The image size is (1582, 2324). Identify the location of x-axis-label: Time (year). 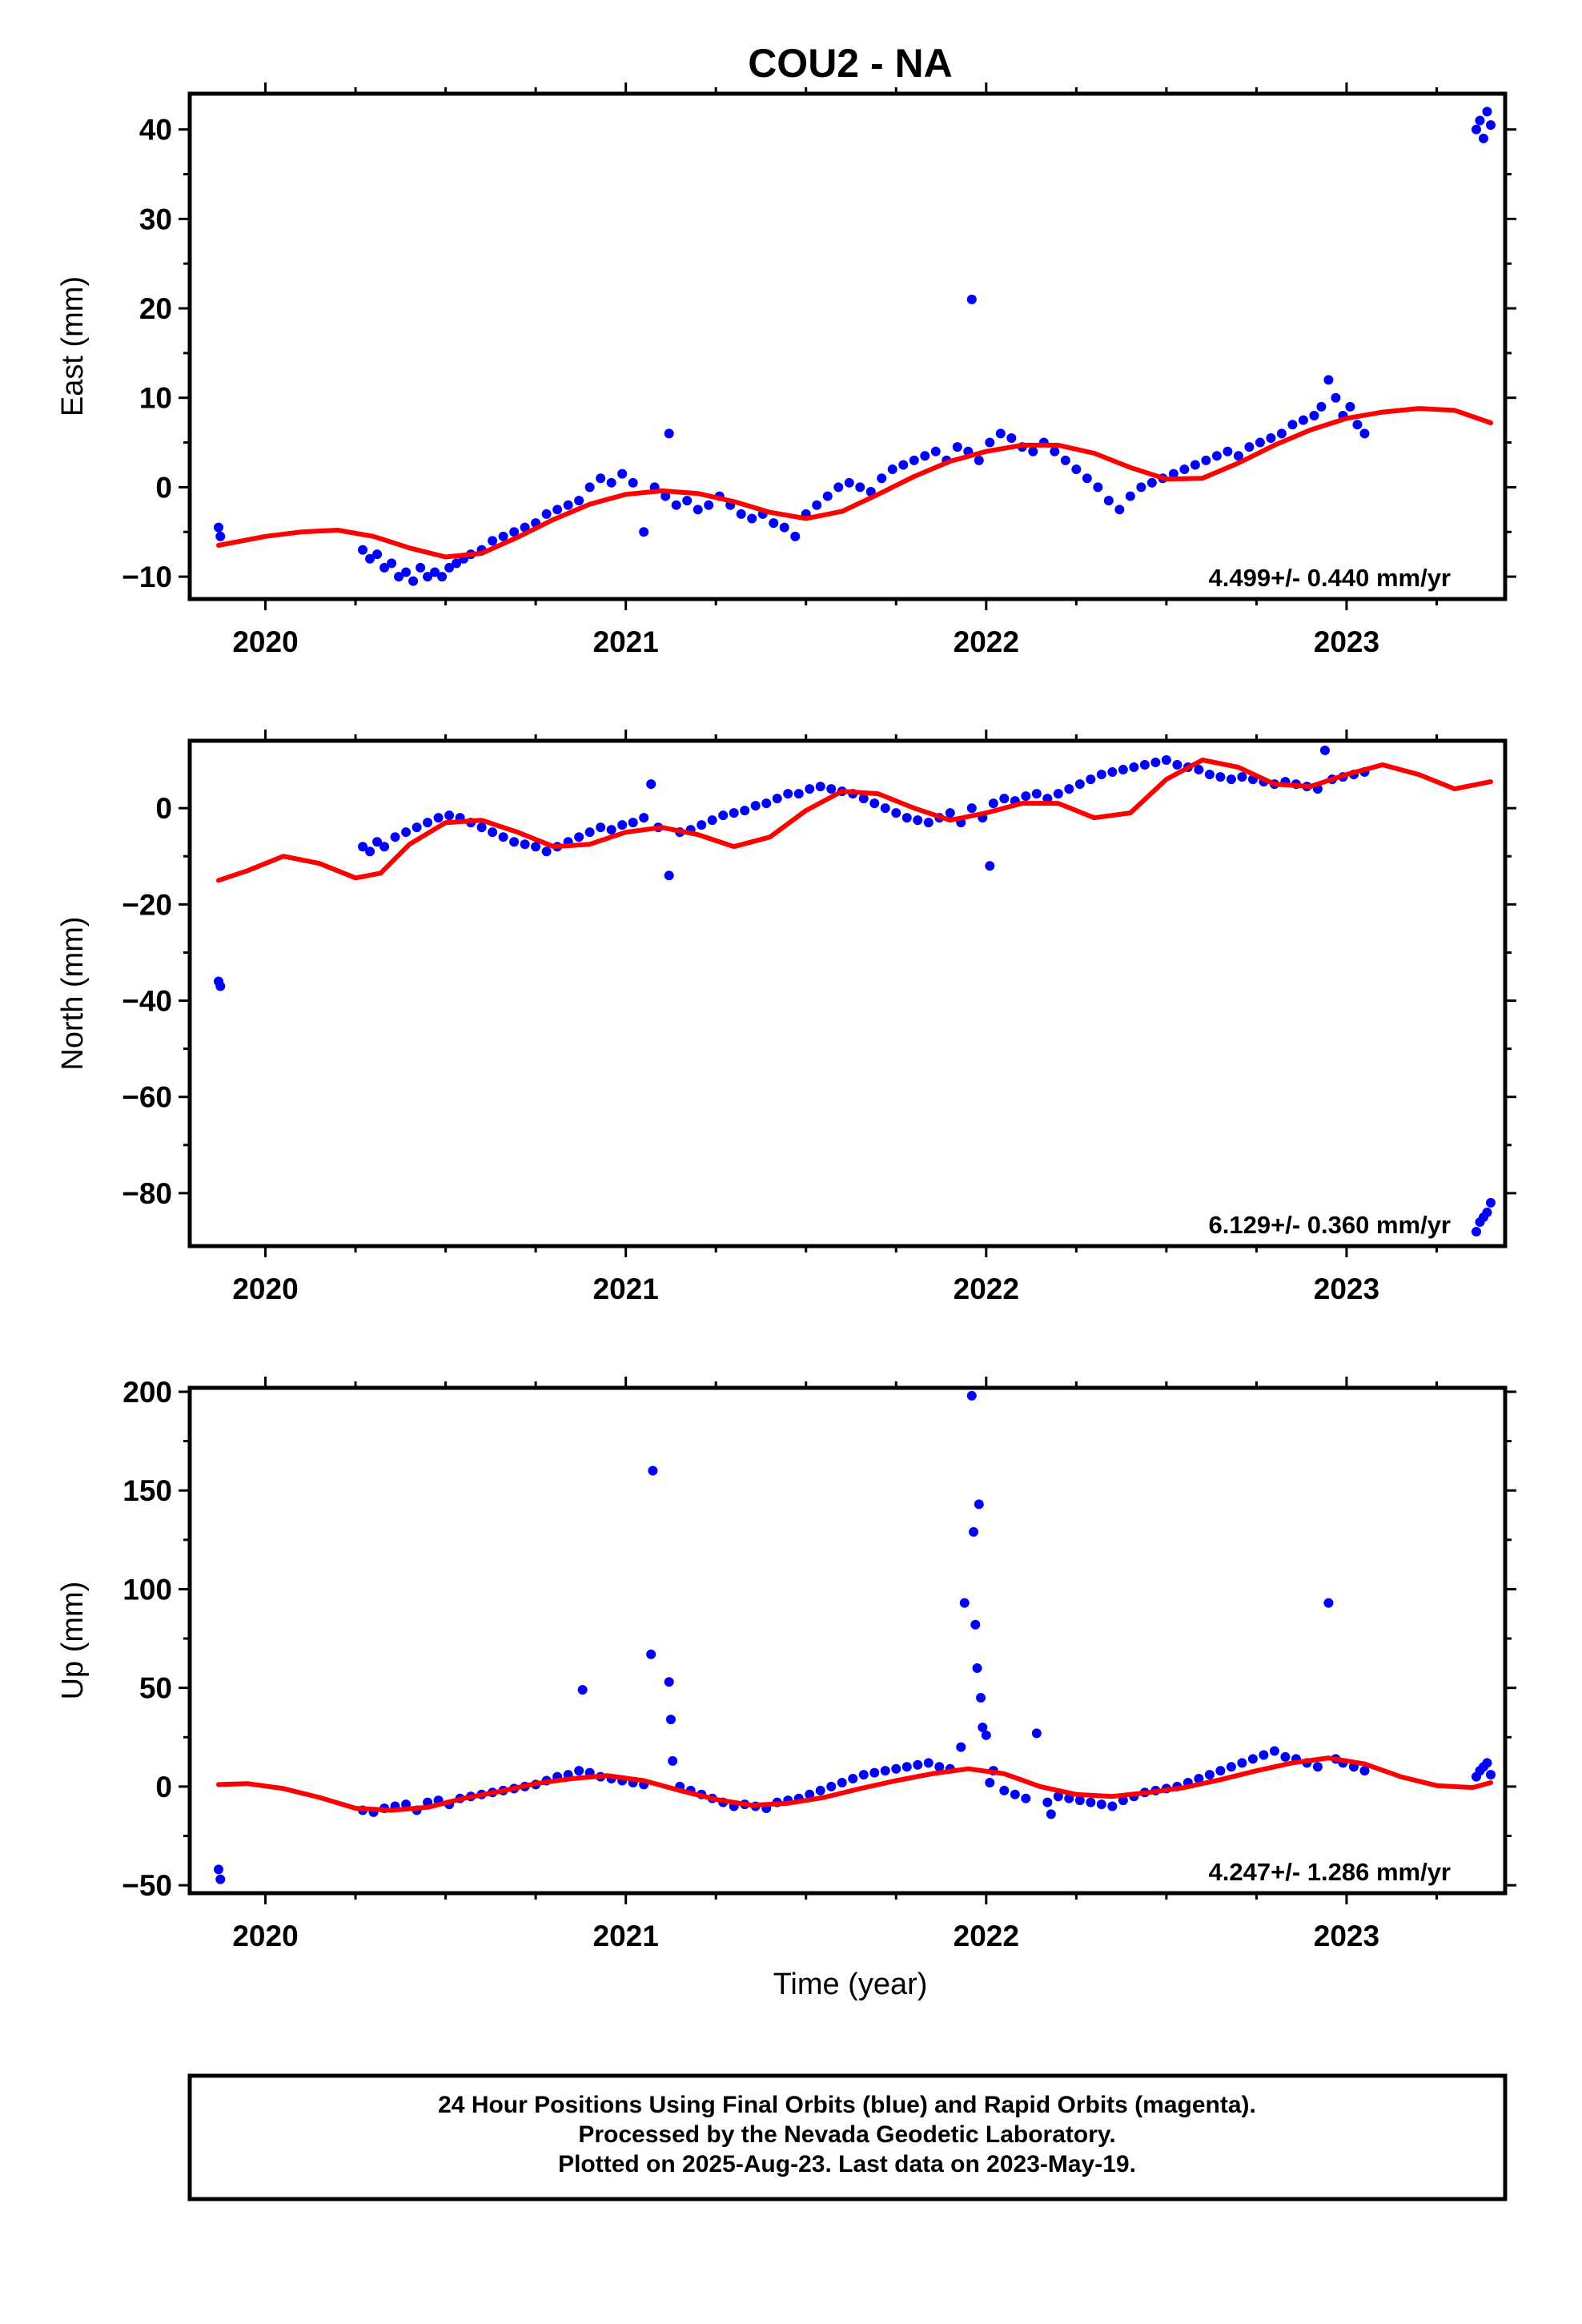
(850, 1984).